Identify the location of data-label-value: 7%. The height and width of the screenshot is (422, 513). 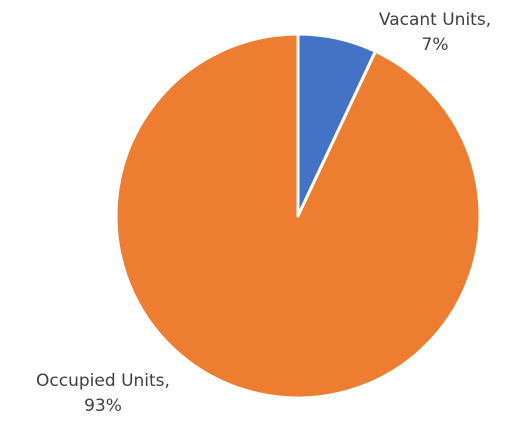
(435, 45).